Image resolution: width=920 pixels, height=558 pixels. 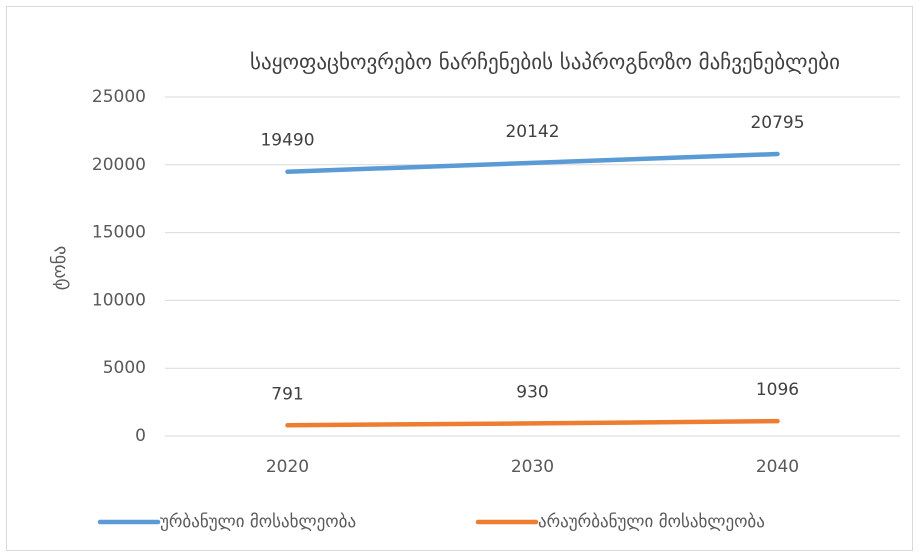 I want to click on legend-label: არაურბანული მოსახლეობა, so click(x=651, y=522).